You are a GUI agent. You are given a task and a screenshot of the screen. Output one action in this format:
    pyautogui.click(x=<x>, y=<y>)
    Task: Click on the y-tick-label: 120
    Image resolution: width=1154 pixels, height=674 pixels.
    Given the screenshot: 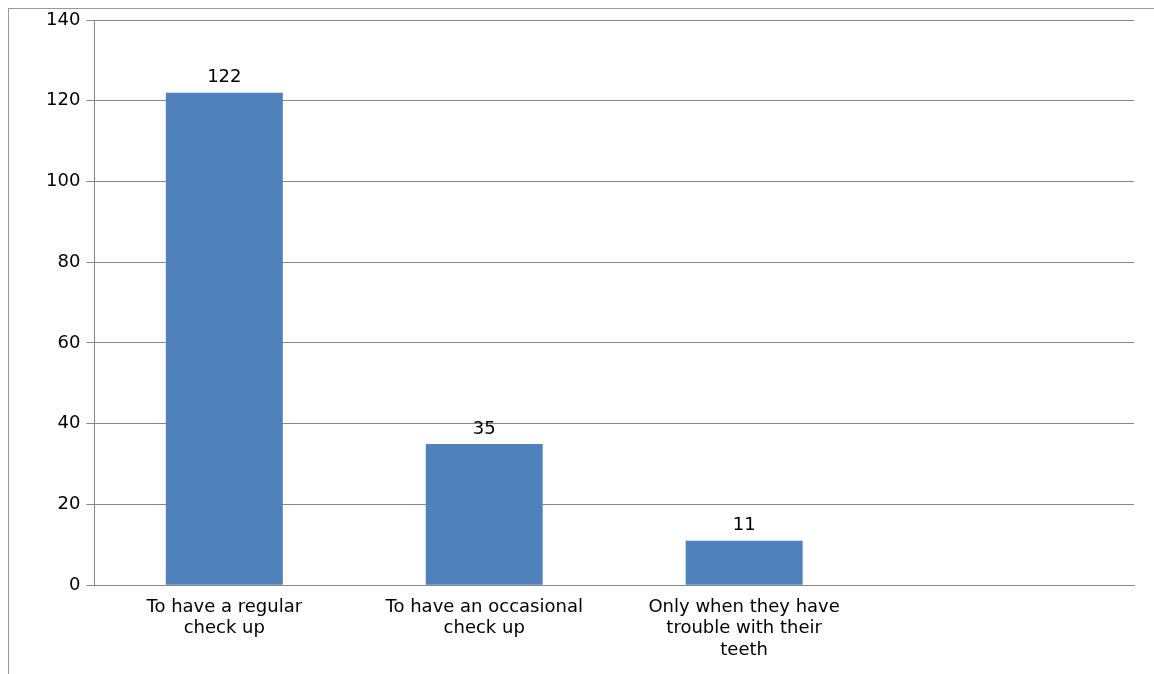 What is the action you would take?
    pyautogui.click(x=63, y=99)
    